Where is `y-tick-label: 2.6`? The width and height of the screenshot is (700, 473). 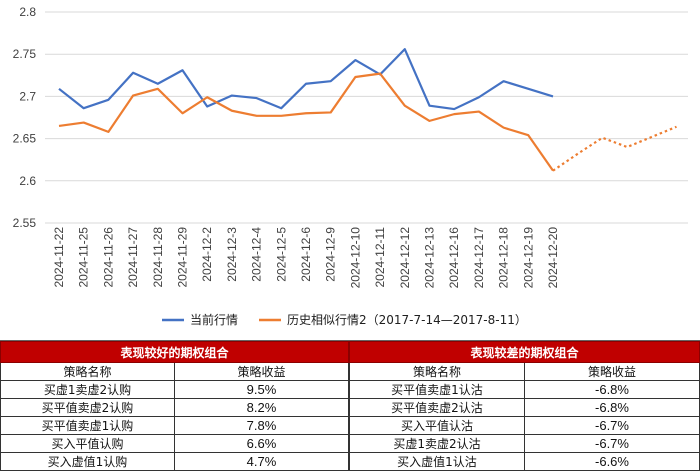 y-tick-label: 2.6 is located at coordinates (27, 181).